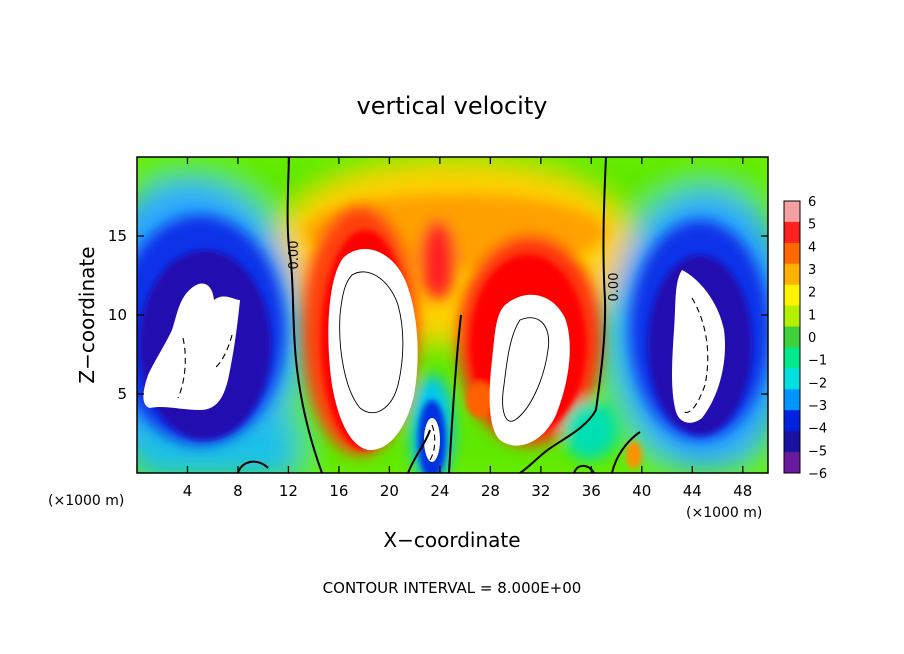  I want to click on contour-label-left: 0.00, so click(294, 255).